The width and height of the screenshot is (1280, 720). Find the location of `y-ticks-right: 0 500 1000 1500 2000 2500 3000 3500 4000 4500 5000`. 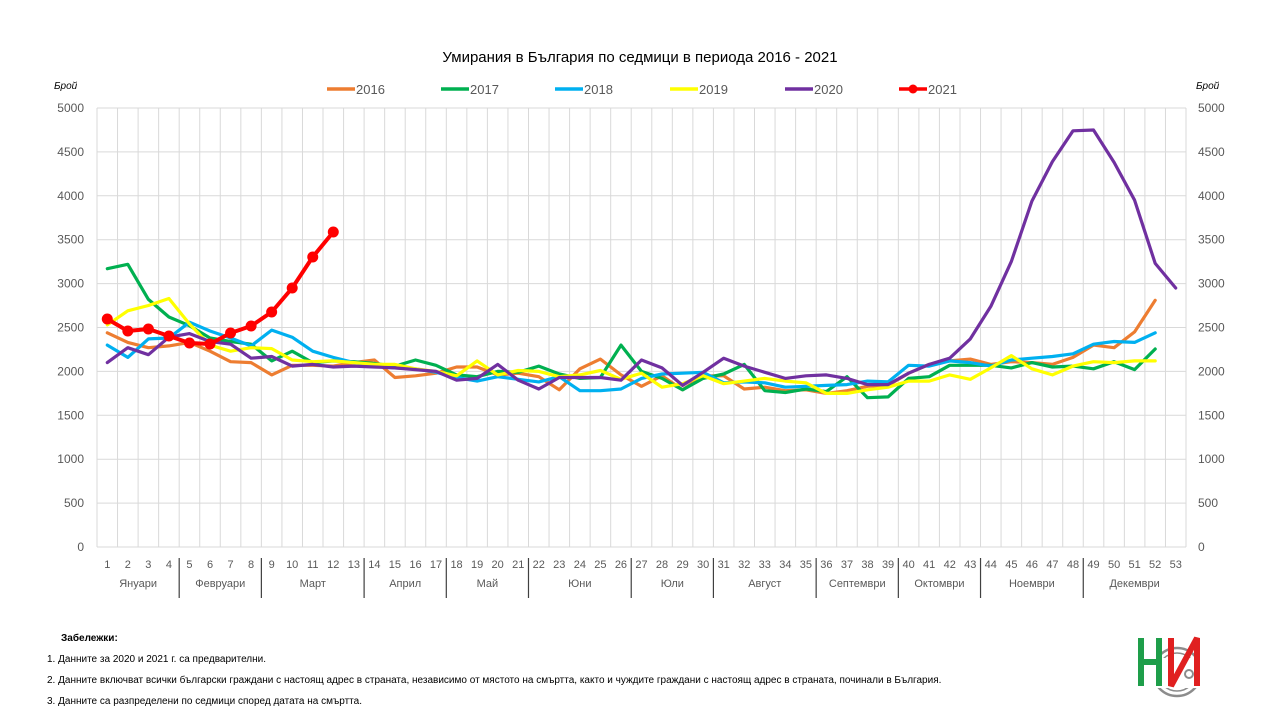

y-ticks-right: 0 500 1000 1500 2000 2500 3000 3500 4000 4500 5000 is located at coordinates (1211, 327).